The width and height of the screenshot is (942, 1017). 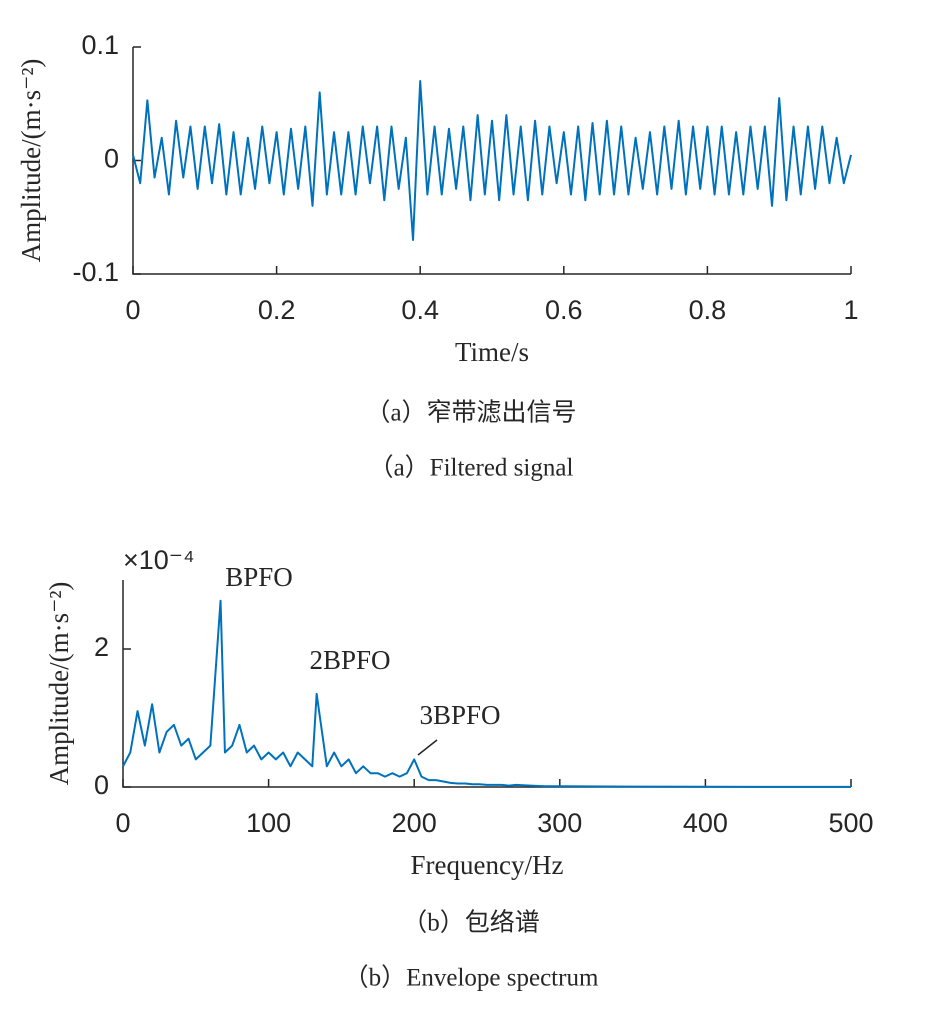 I want to click on x-tick-label: 100, so click(x=268, y=823).